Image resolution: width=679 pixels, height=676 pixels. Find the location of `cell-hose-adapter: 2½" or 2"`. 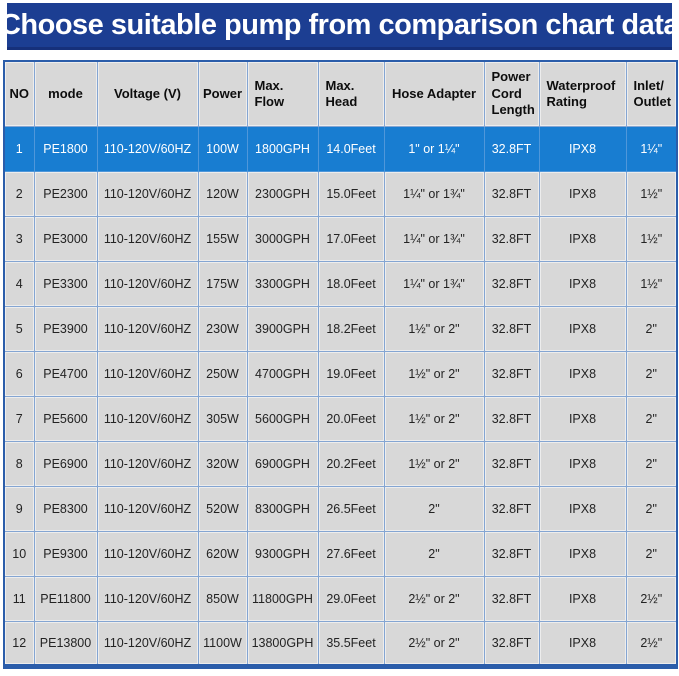

cell-hose-adapter: 2½" or 2" is located at coordinates (434, 643).